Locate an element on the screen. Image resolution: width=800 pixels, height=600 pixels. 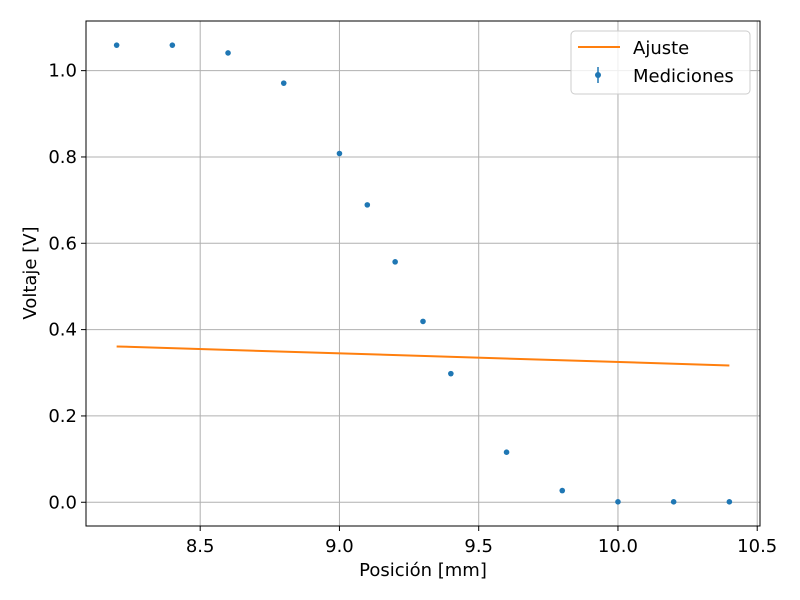
legend: Ajuste Mediciones is located at coordinates (660, 62).